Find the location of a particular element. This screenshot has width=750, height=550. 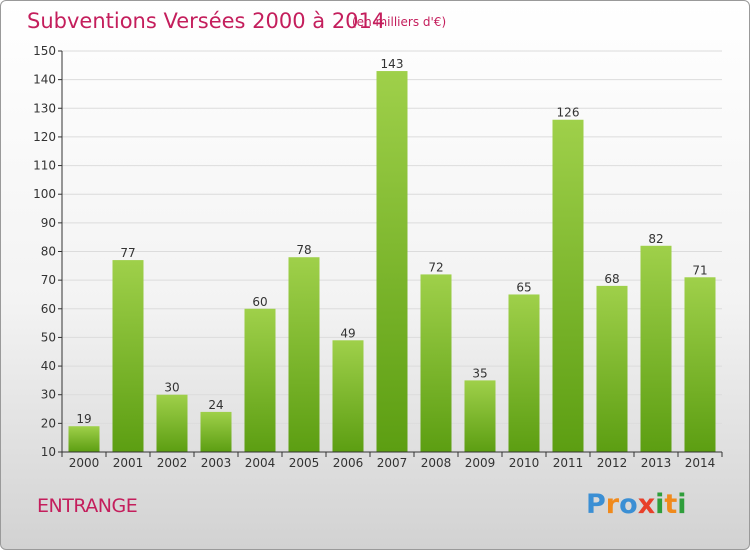

data-label: 35 is located at coordinates (479, 373).